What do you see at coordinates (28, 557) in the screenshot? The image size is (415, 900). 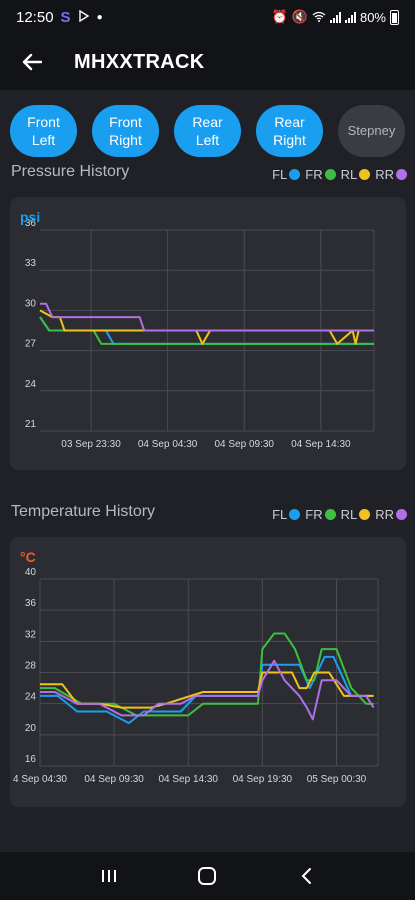 I see `temperature-unit-label: °C` at bounding box center [28, 557].